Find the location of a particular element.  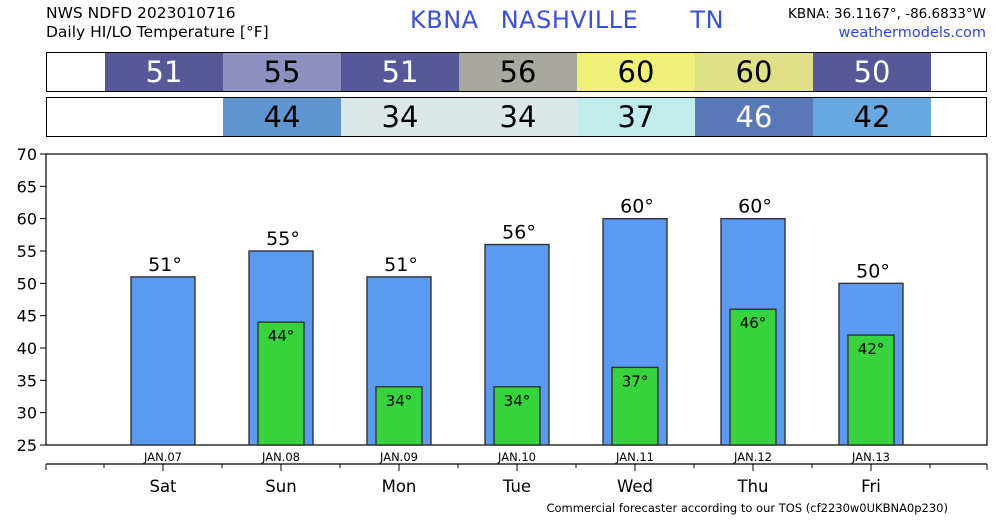

low-temp-label: 46° is located at coordinates (753, 323).